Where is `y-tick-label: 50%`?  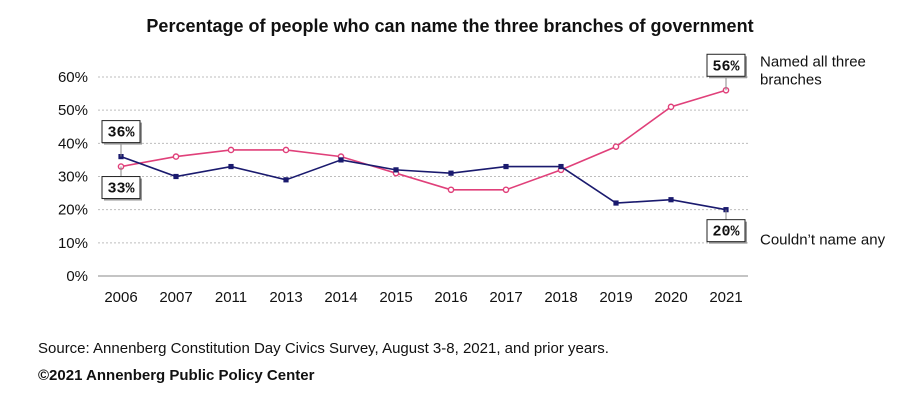
y-tick-label: 50% is located at coordinates (73, 110).